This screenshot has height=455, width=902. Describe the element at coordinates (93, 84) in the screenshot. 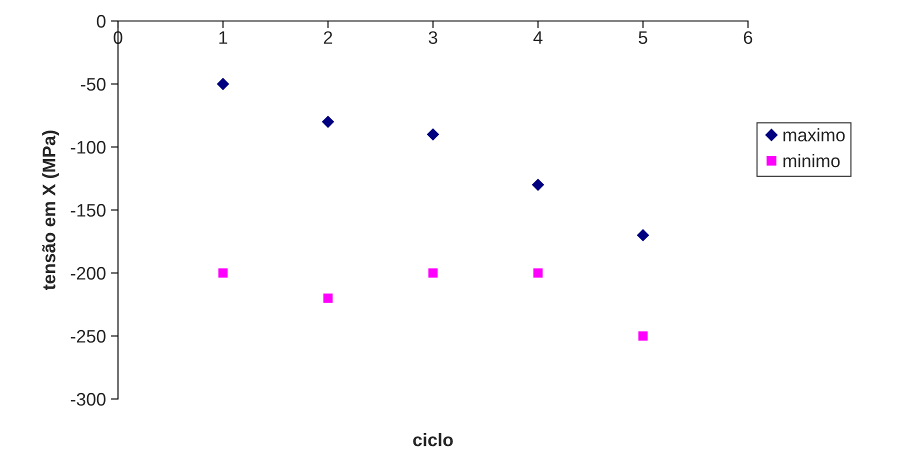

I see `y-tick-label: -50` at that location.